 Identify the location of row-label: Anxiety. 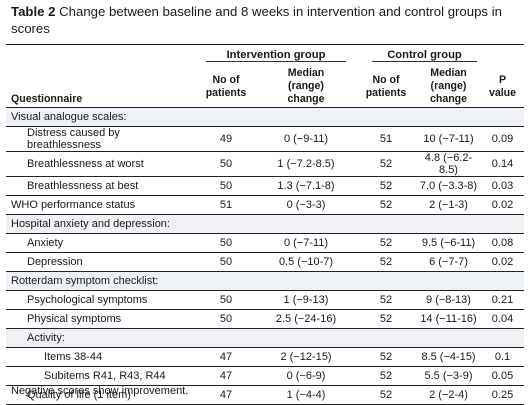
(101, 243).